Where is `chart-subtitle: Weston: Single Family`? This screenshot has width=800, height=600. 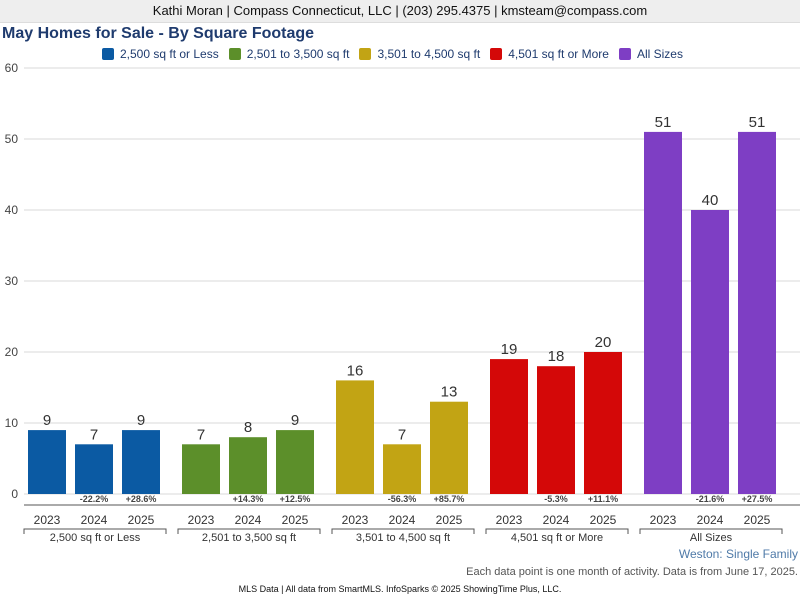
chart-subtitle: Weston: Single Family is located at coordinates (738, 554).